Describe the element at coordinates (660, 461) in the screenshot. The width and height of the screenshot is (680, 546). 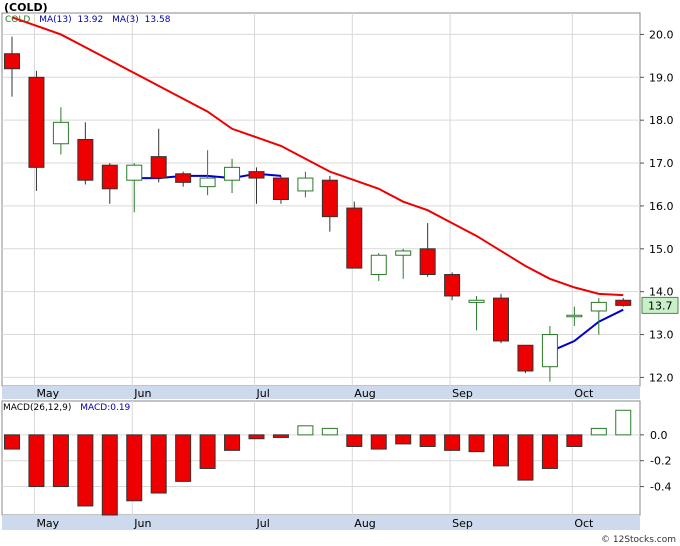
I see `macd-tick-label: -0.2` at that location.